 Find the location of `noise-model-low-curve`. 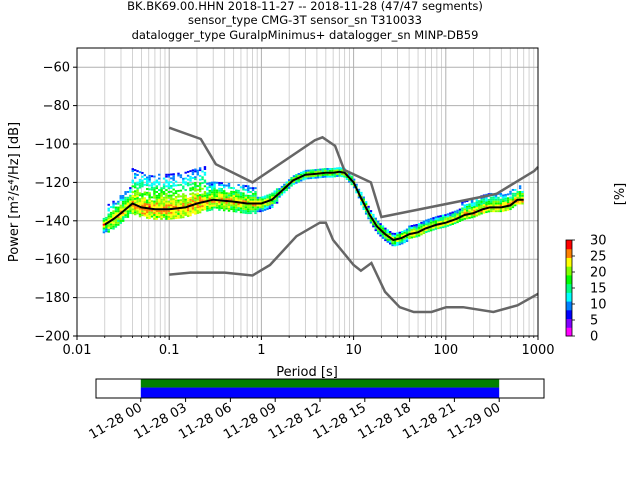

noise-model-low-curve is located at coordinates (354, 267).